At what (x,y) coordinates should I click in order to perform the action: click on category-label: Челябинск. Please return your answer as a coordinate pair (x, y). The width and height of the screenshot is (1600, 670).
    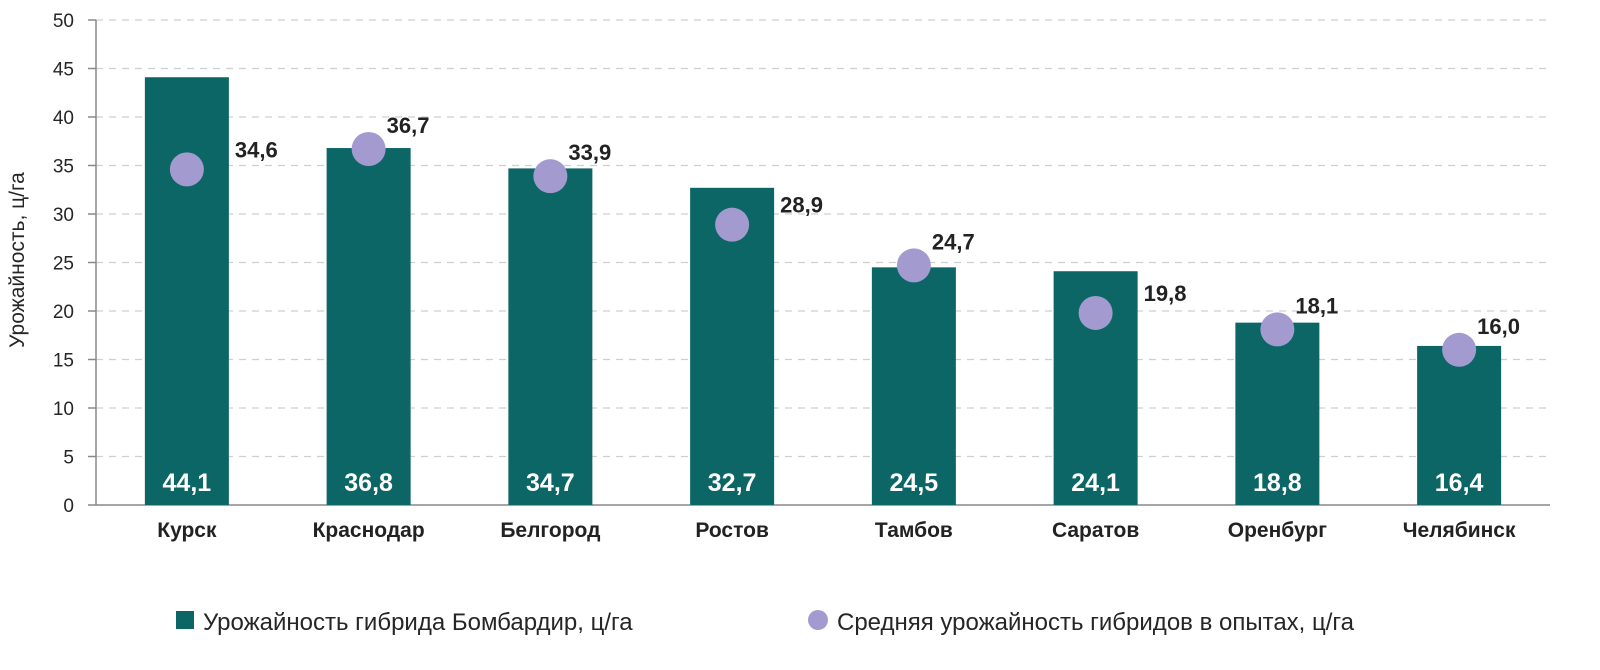
    Looking at the image, I should click on (1459, 530).